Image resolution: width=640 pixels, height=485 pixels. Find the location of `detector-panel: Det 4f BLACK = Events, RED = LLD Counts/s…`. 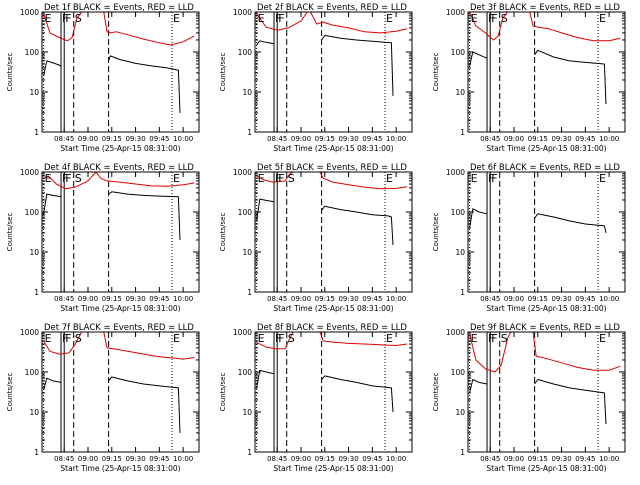

detector-panel: Det 4f BLACK = Events, RED = LLD Counts/s… is located at coordinates (103, 238).